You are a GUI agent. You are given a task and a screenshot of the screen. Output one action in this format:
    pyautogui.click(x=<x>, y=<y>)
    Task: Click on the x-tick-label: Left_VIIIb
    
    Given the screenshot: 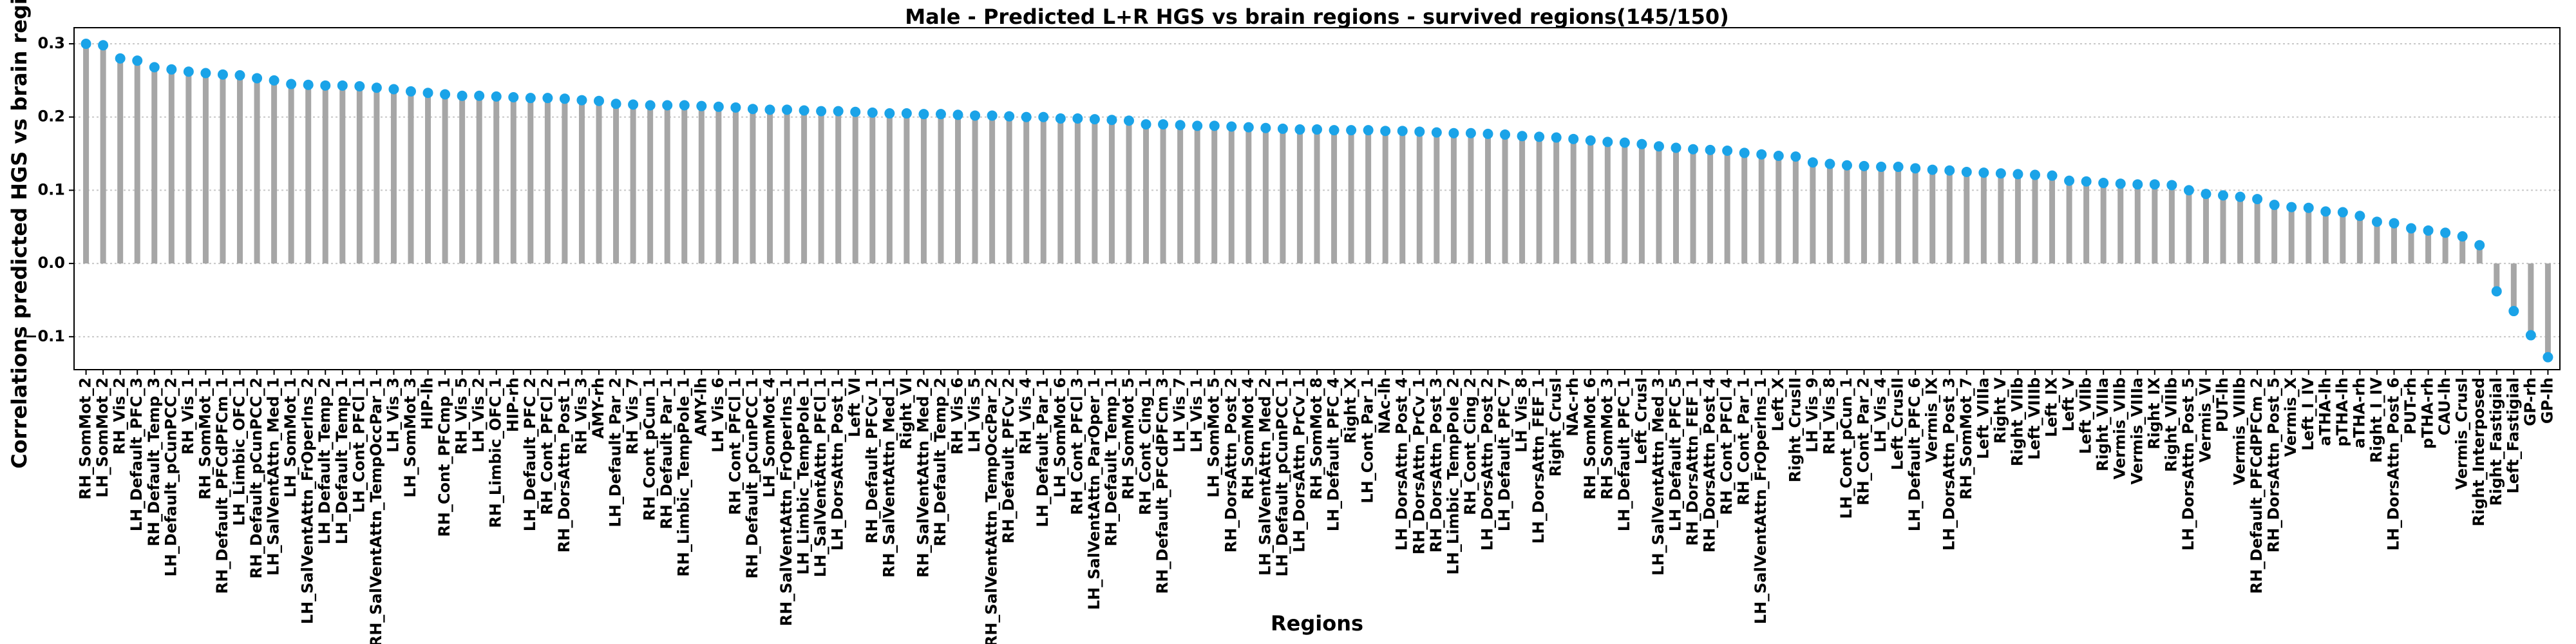 What is the action you would take?
    pyautogui.click(x=2034, y=418)
    